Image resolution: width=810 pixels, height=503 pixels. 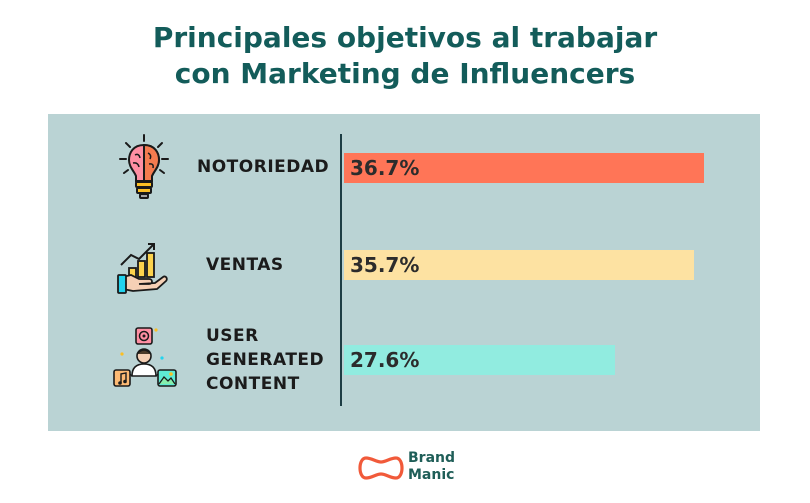 What do you see at coordinates (385, 265) in the screenshot?
I see `bar-value-label-ventas: 35.7%` at bounding box center [385, 265].